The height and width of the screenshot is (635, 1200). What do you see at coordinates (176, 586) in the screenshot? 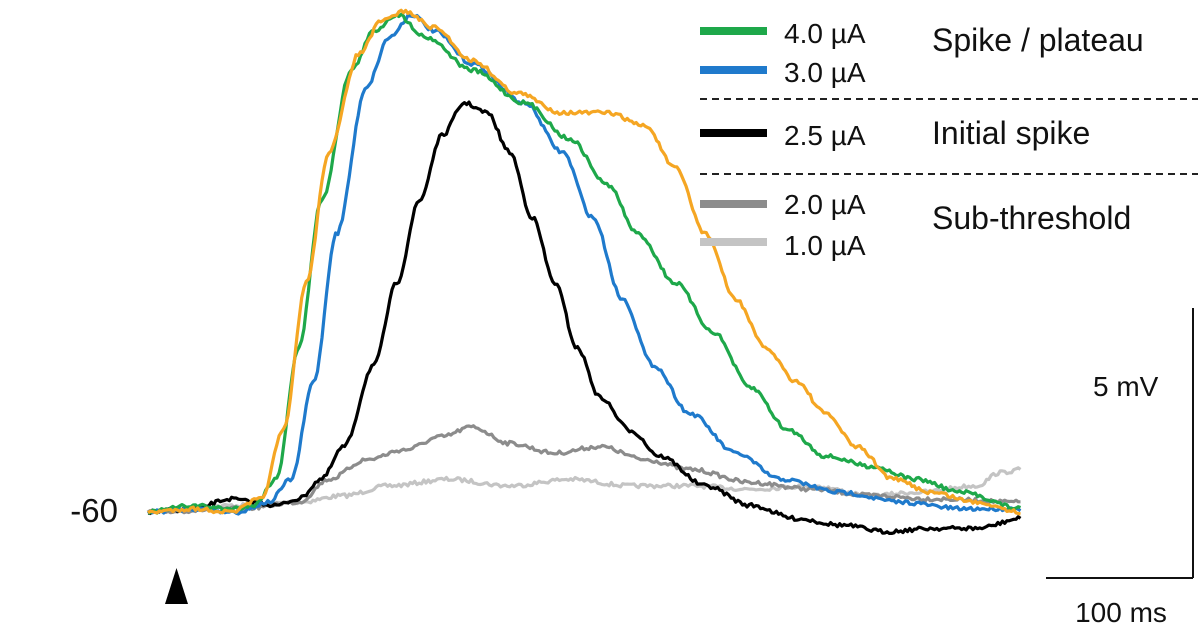
I see `stimulus-arrowhead-icon` at bounding box center [176, 586].